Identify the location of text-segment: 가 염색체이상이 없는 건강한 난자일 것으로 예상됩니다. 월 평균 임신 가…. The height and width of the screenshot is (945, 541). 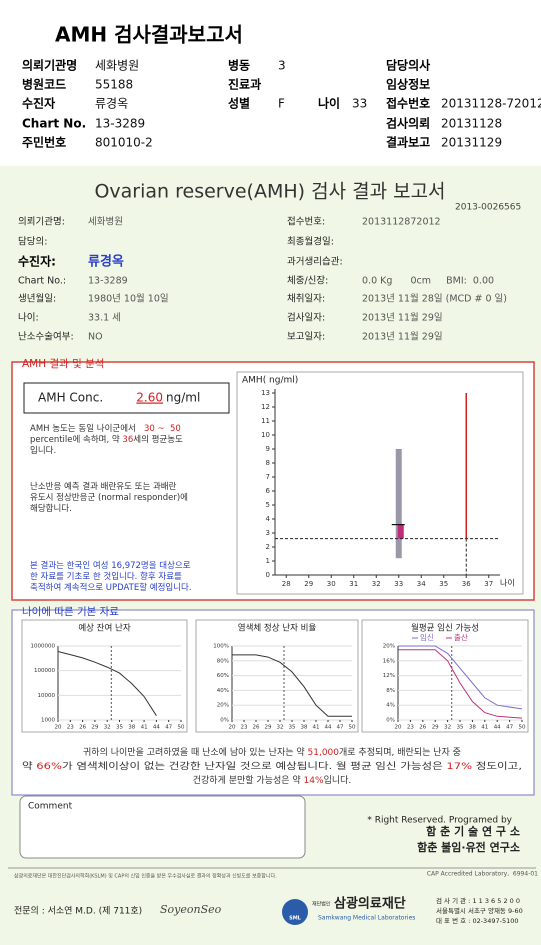
(254, 766).